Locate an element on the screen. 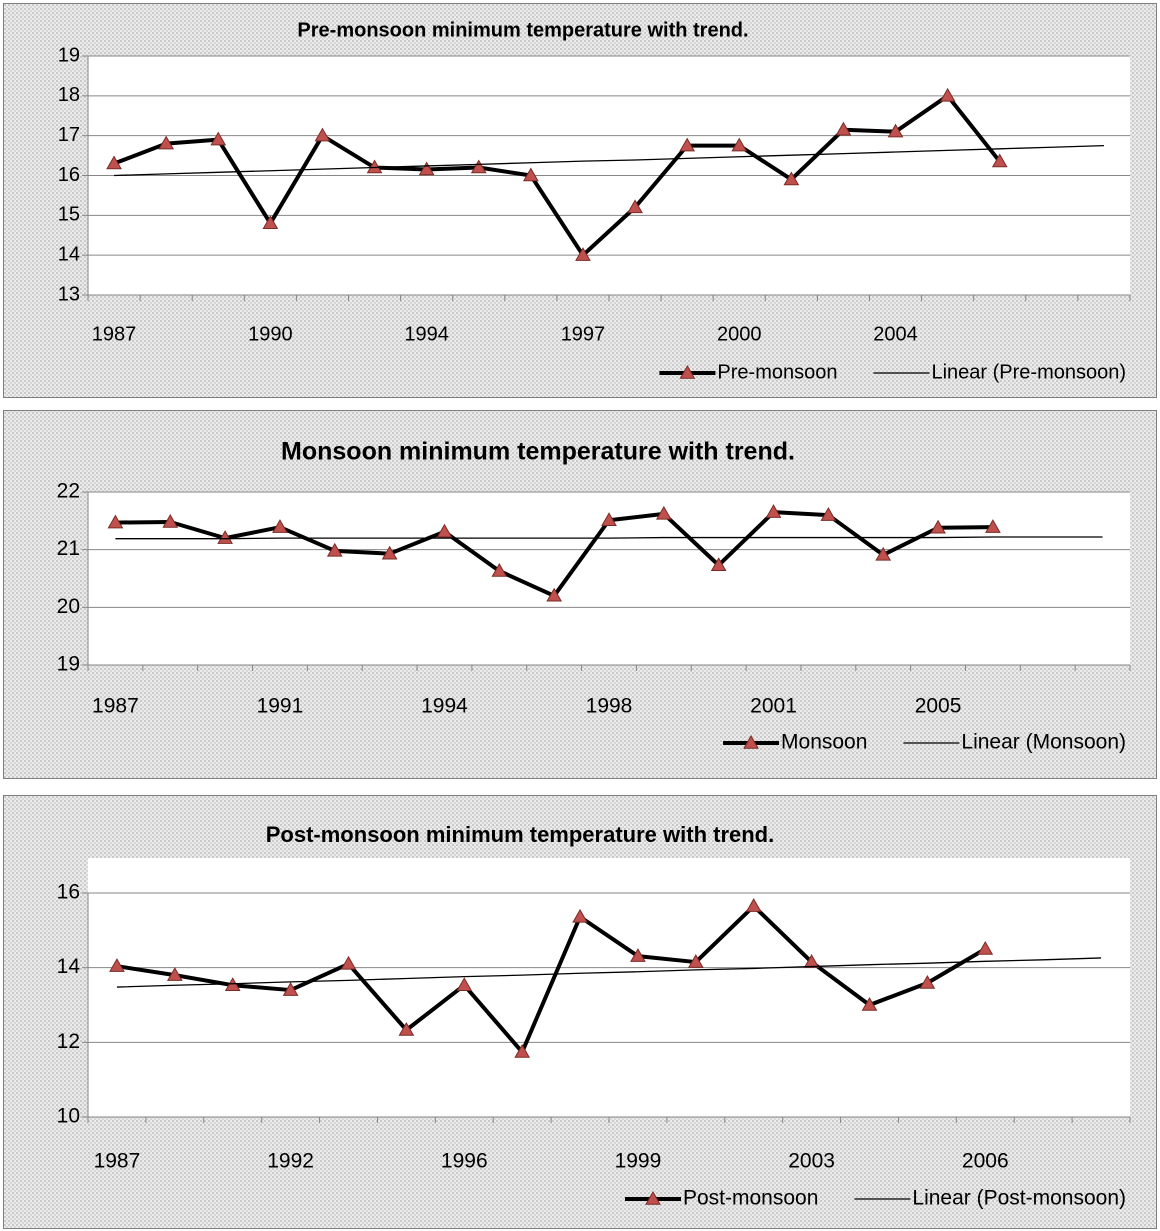 This screenshot has width=1160, height=1231. x-tick-label: 2004 is located at coordinates (895, 334).